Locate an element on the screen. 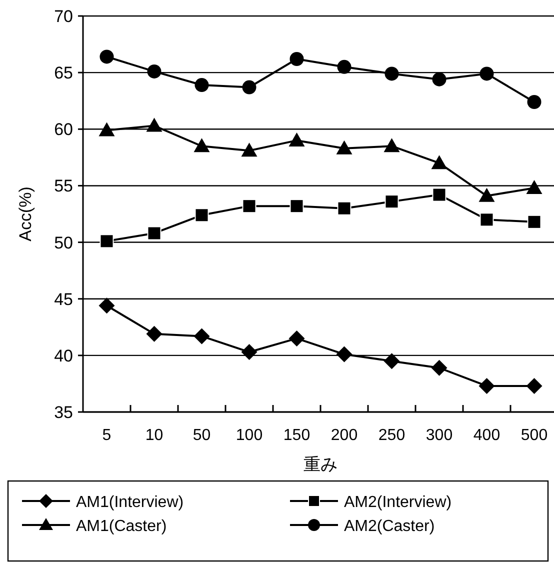  y-axis-title: Acc(%) is located at coordinates (25, 214).